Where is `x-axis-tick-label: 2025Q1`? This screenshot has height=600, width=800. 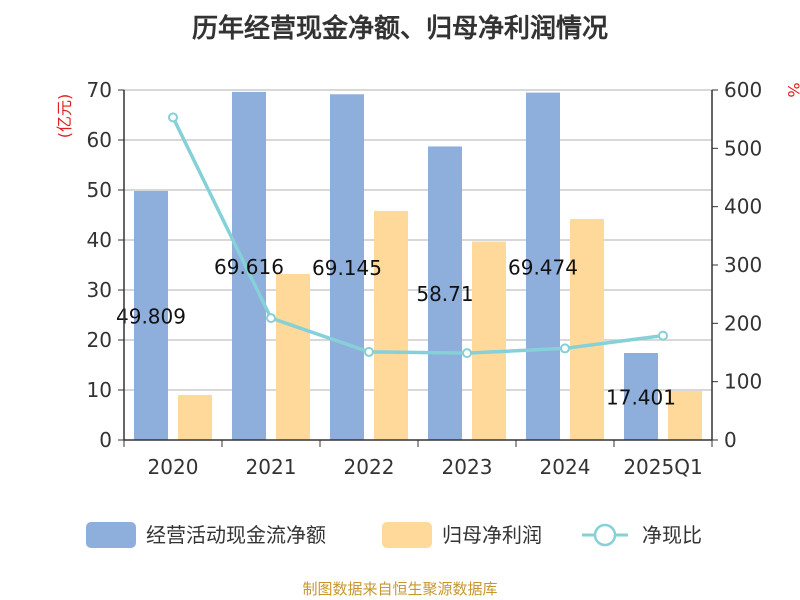
x-axis-tick-label: 2025Q1 is located at coordinates (662, 467).